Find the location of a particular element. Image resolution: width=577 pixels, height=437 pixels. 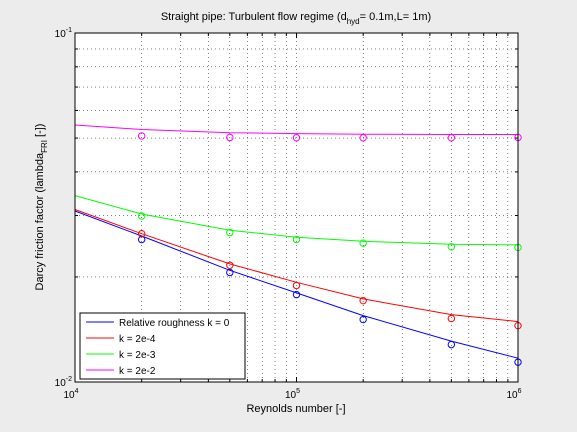

ylabel-rest: [-]) is located at coordinates (40, 132).